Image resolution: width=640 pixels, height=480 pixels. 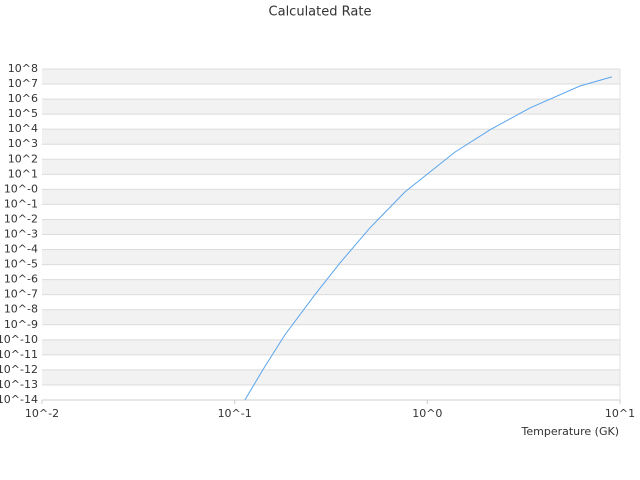 I want to click on y-tick-label: 10^-0, so click(x=21, y=188).